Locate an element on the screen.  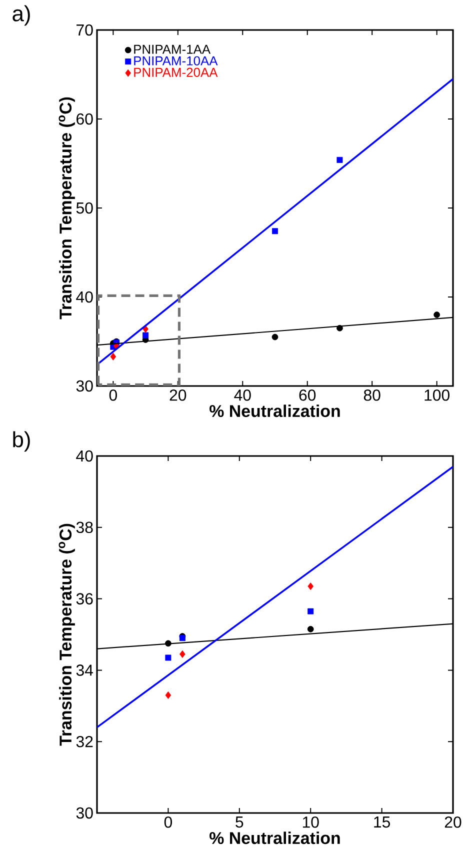
x-tick-label: 100 is located at coordinates (437, 395).